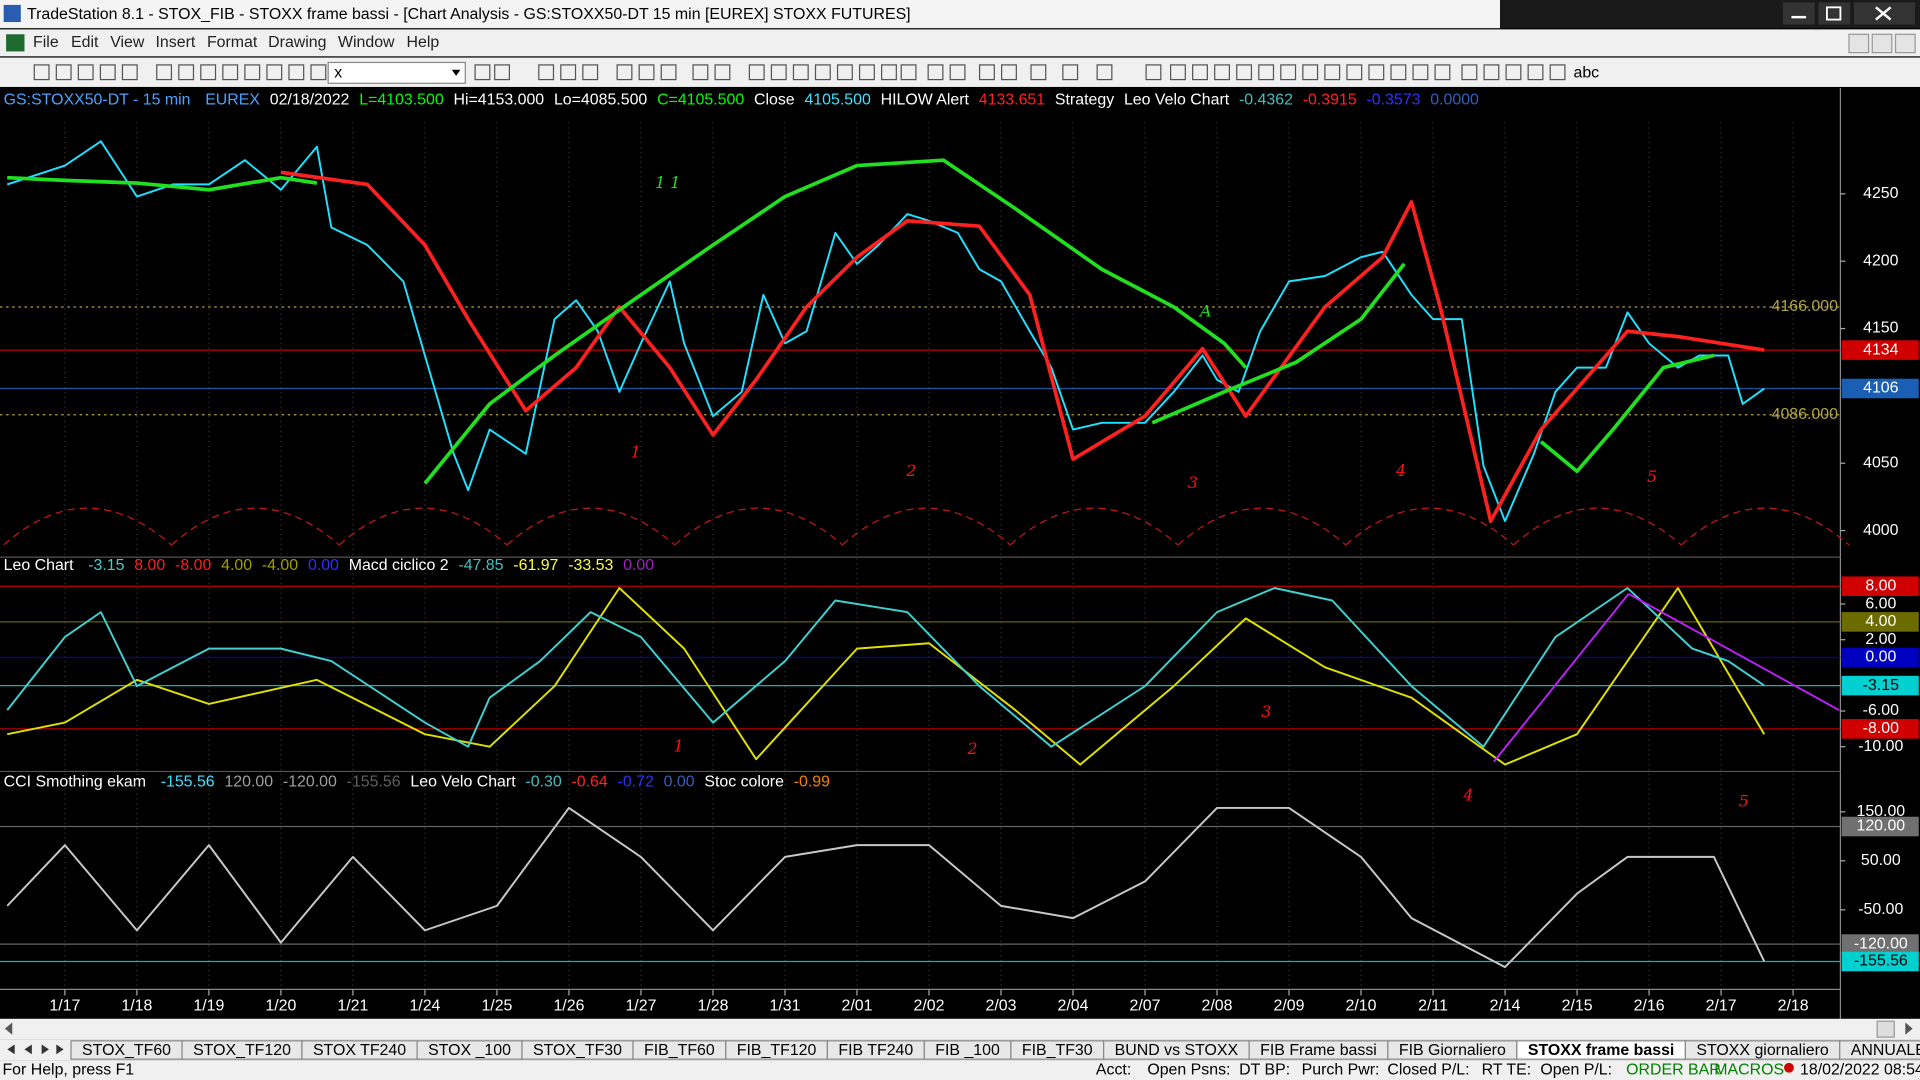 Image resolution: width=1920 pixels, height=1080 pixels. I want to click on tab, so click(1879, 1050).